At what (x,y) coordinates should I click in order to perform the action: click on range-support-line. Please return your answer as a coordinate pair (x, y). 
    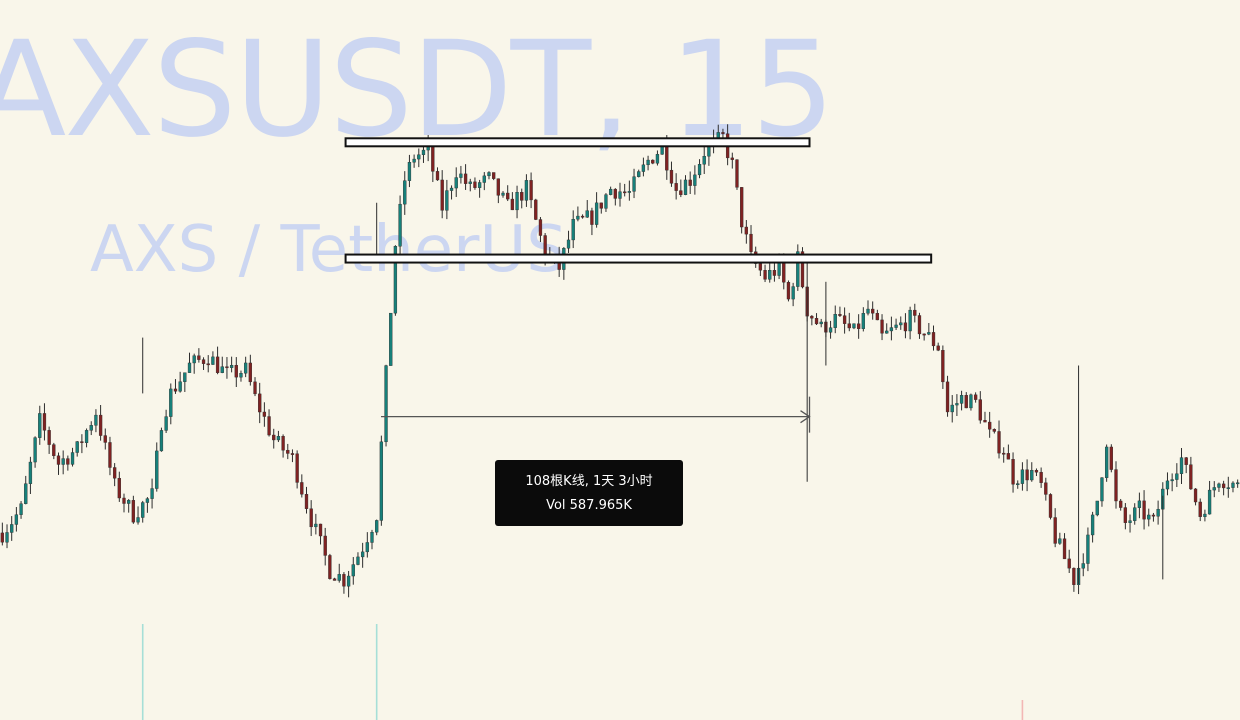
    Looking at the image, I should click on (638, 258).